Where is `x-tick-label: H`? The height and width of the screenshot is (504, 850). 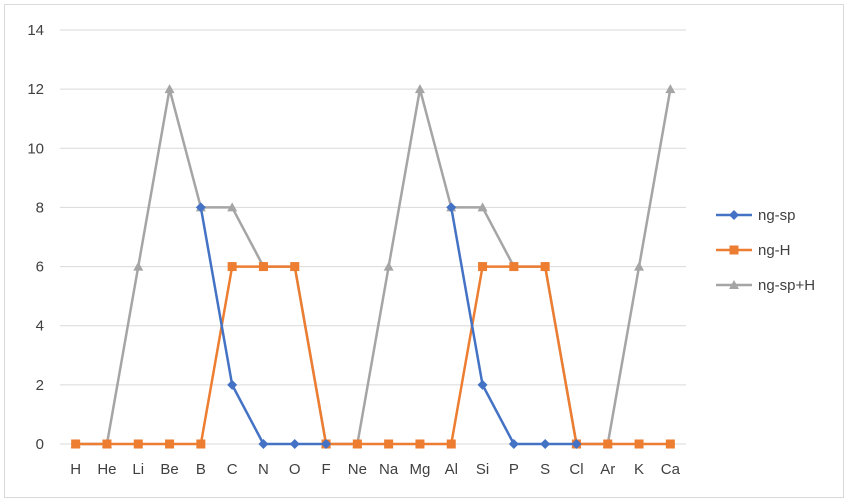 x-tick-label: H is located at coordinates (75, 469).